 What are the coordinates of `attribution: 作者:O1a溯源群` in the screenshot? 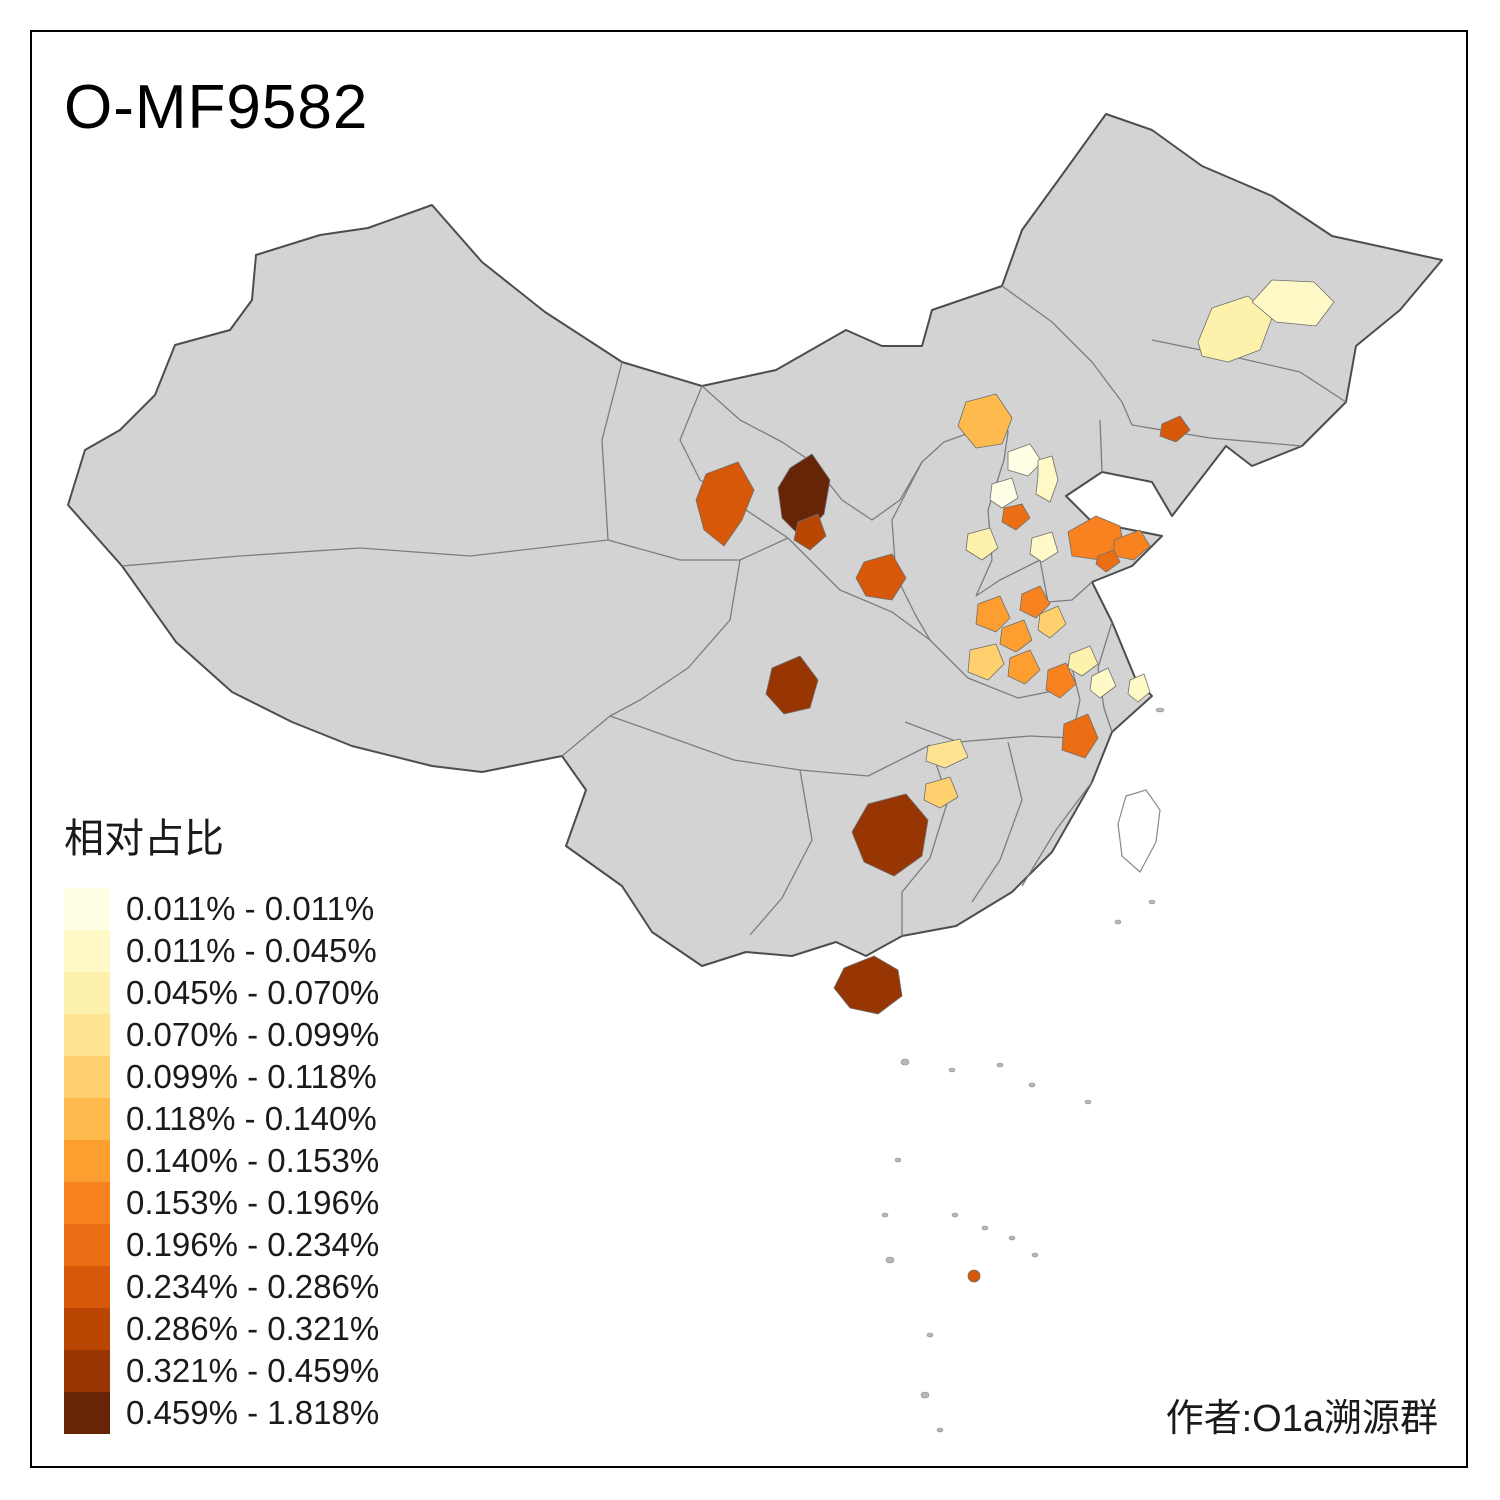 It's located at (1301, 1419).